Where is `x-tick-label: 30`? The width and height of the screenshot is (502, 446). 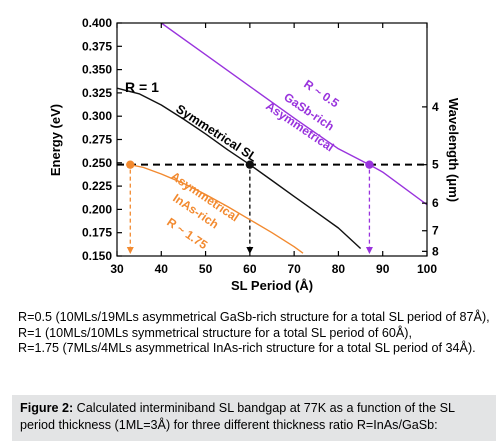 x-tick-label: 30 is located at coordinates (117, 269).